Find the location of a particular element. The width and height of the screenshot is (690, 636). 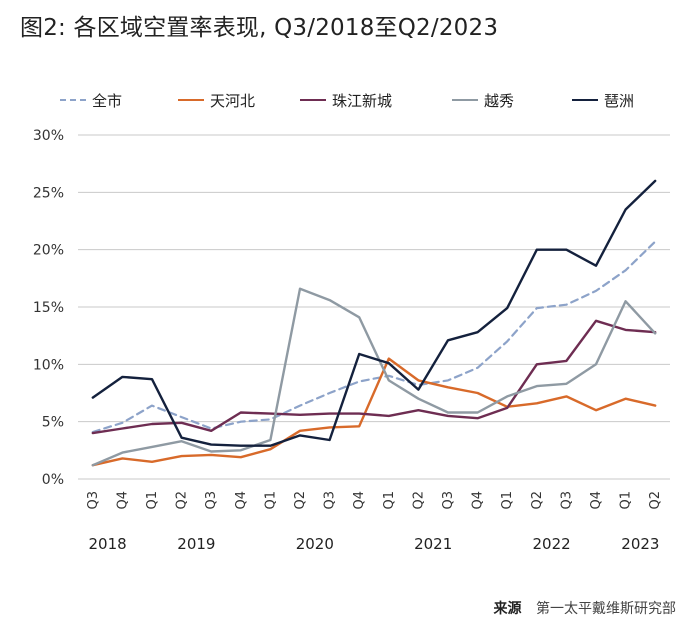

source-note: 来源 第一太平戴维斯研究部 is located at coordinates (585, 608).